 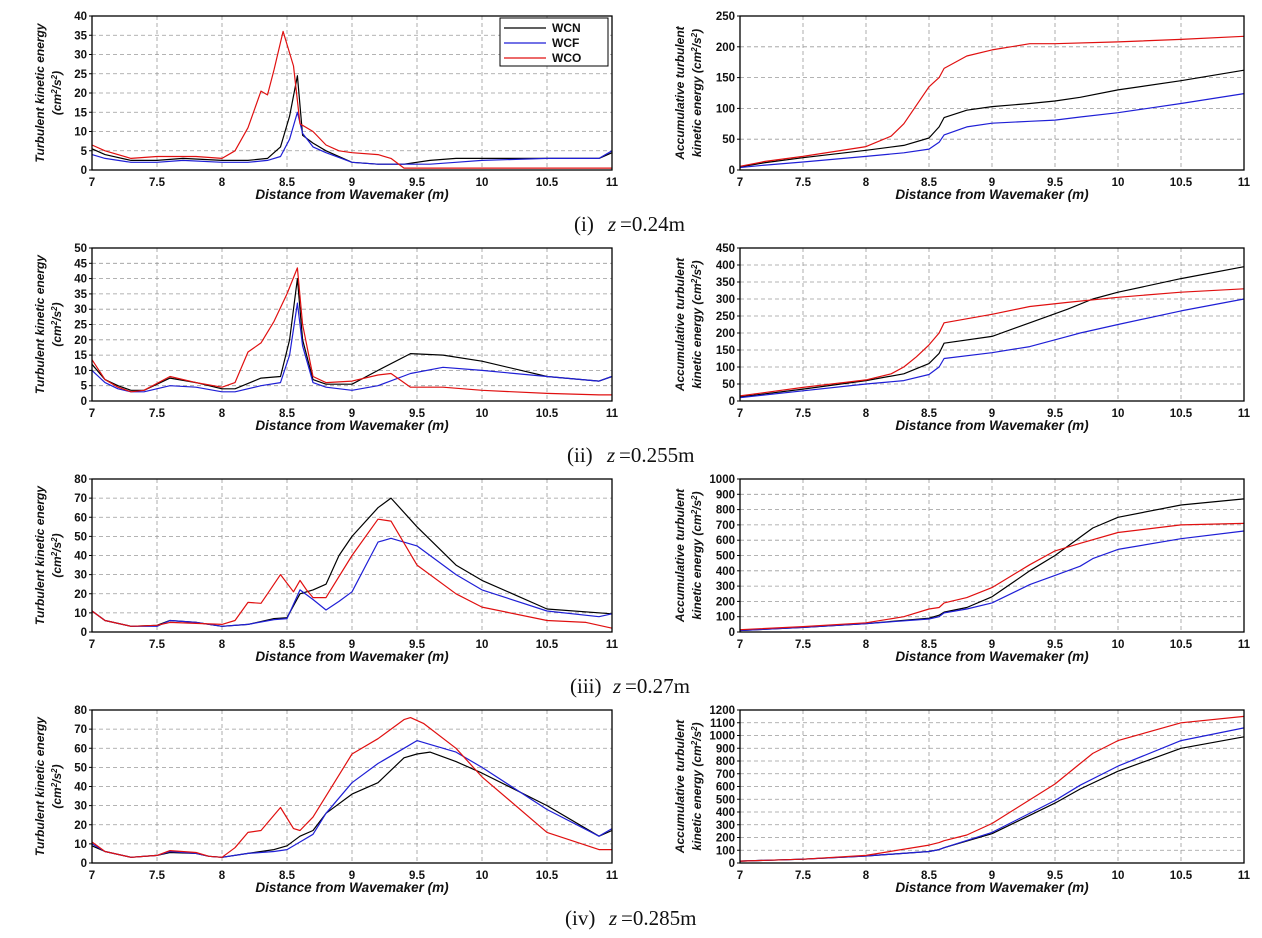 I want to click on caption-1-value: =0.24m, so click(x=652, y=224).